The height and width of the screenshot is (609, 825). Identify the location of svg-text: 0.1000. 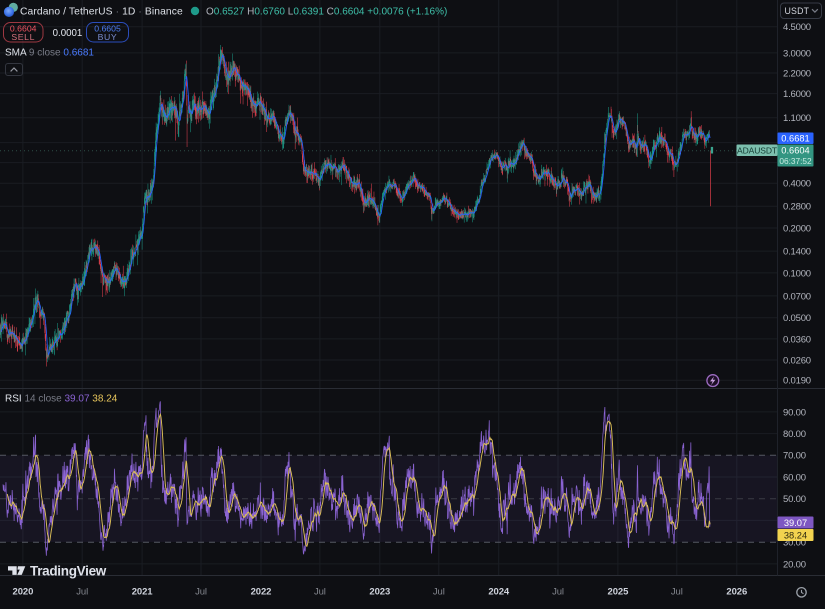
(797, 273).